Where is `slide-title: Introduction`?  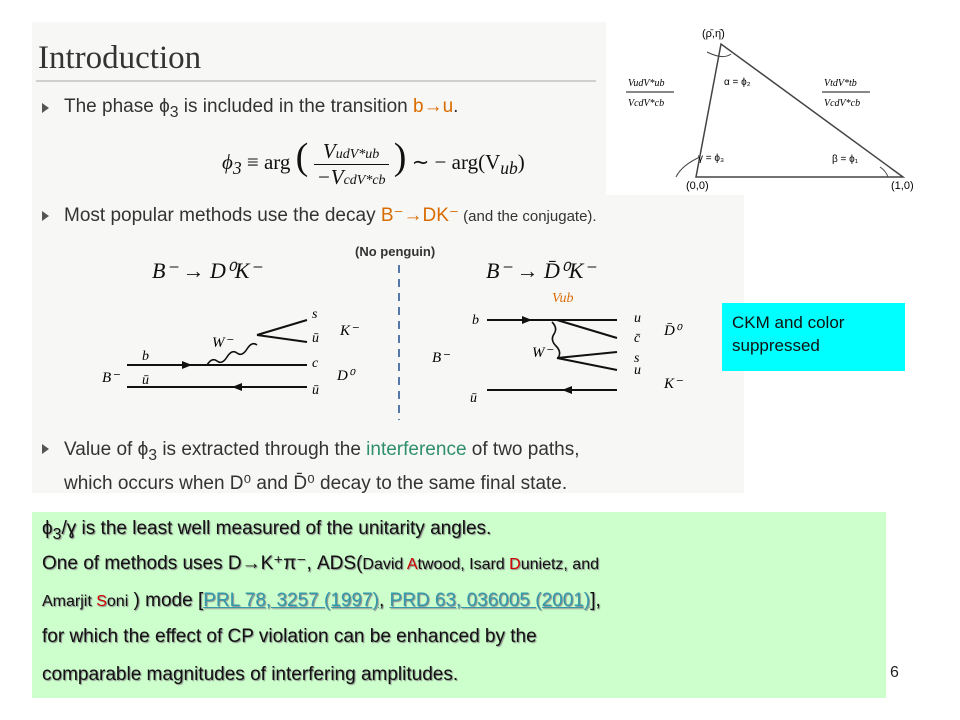
slide-title: Introduction is located at coordinates (120, 58).